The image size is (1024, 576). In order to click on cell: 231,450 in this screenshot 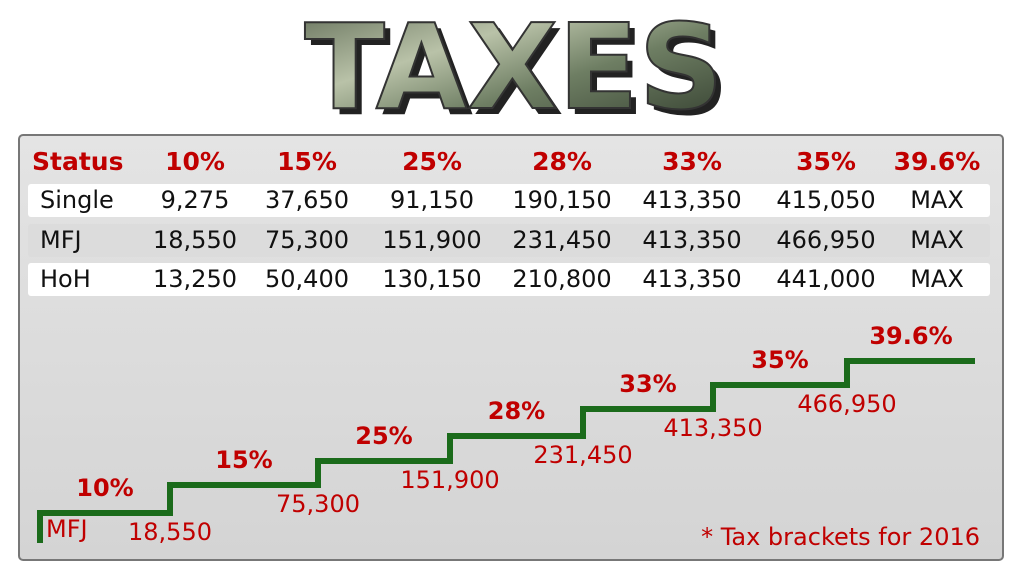, I will do `click(561, 240)`.